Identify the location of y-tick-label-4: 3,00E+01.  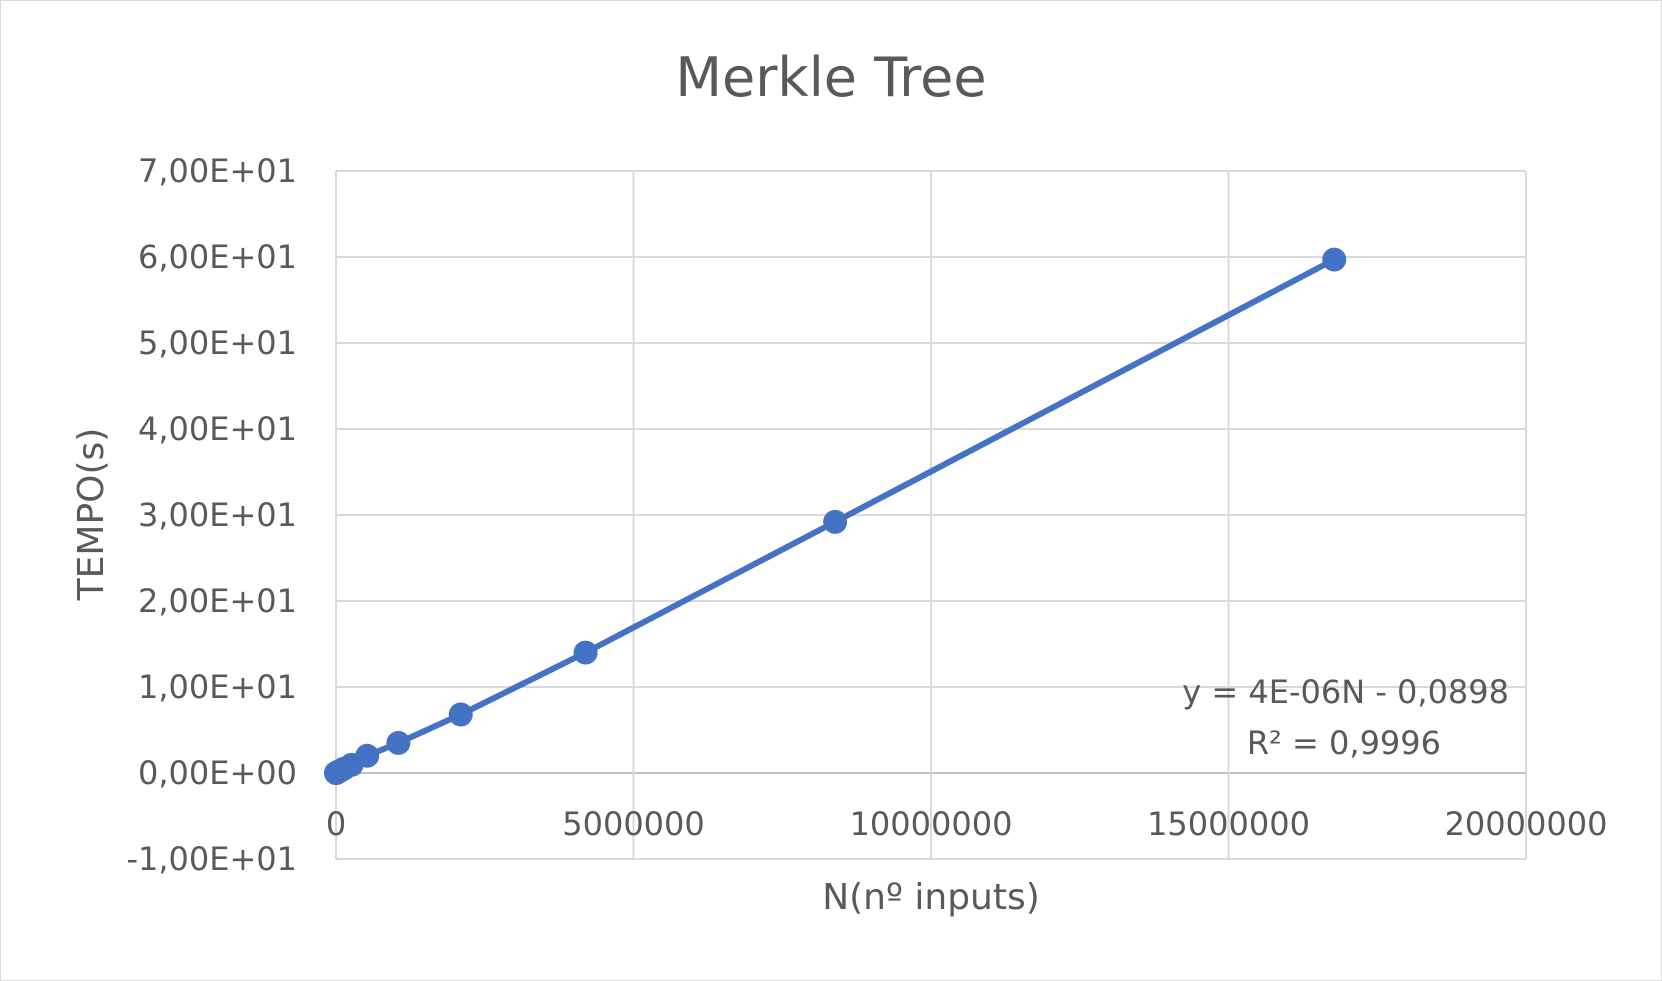
(217, 515).